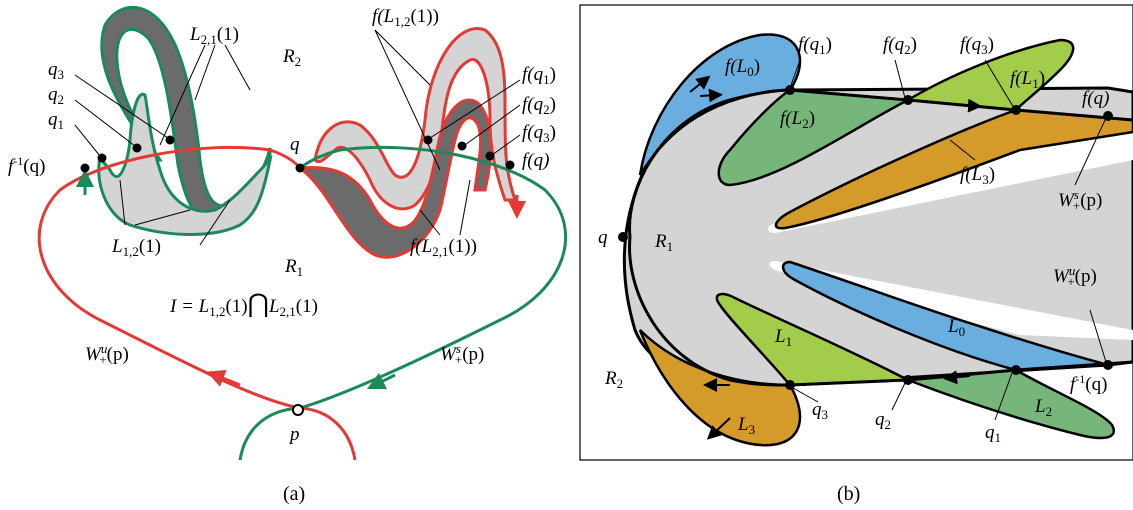  Describe the element at coordinates (214, 35) in the screenshot. I see `label-L21: L2,1(1)` at that location.